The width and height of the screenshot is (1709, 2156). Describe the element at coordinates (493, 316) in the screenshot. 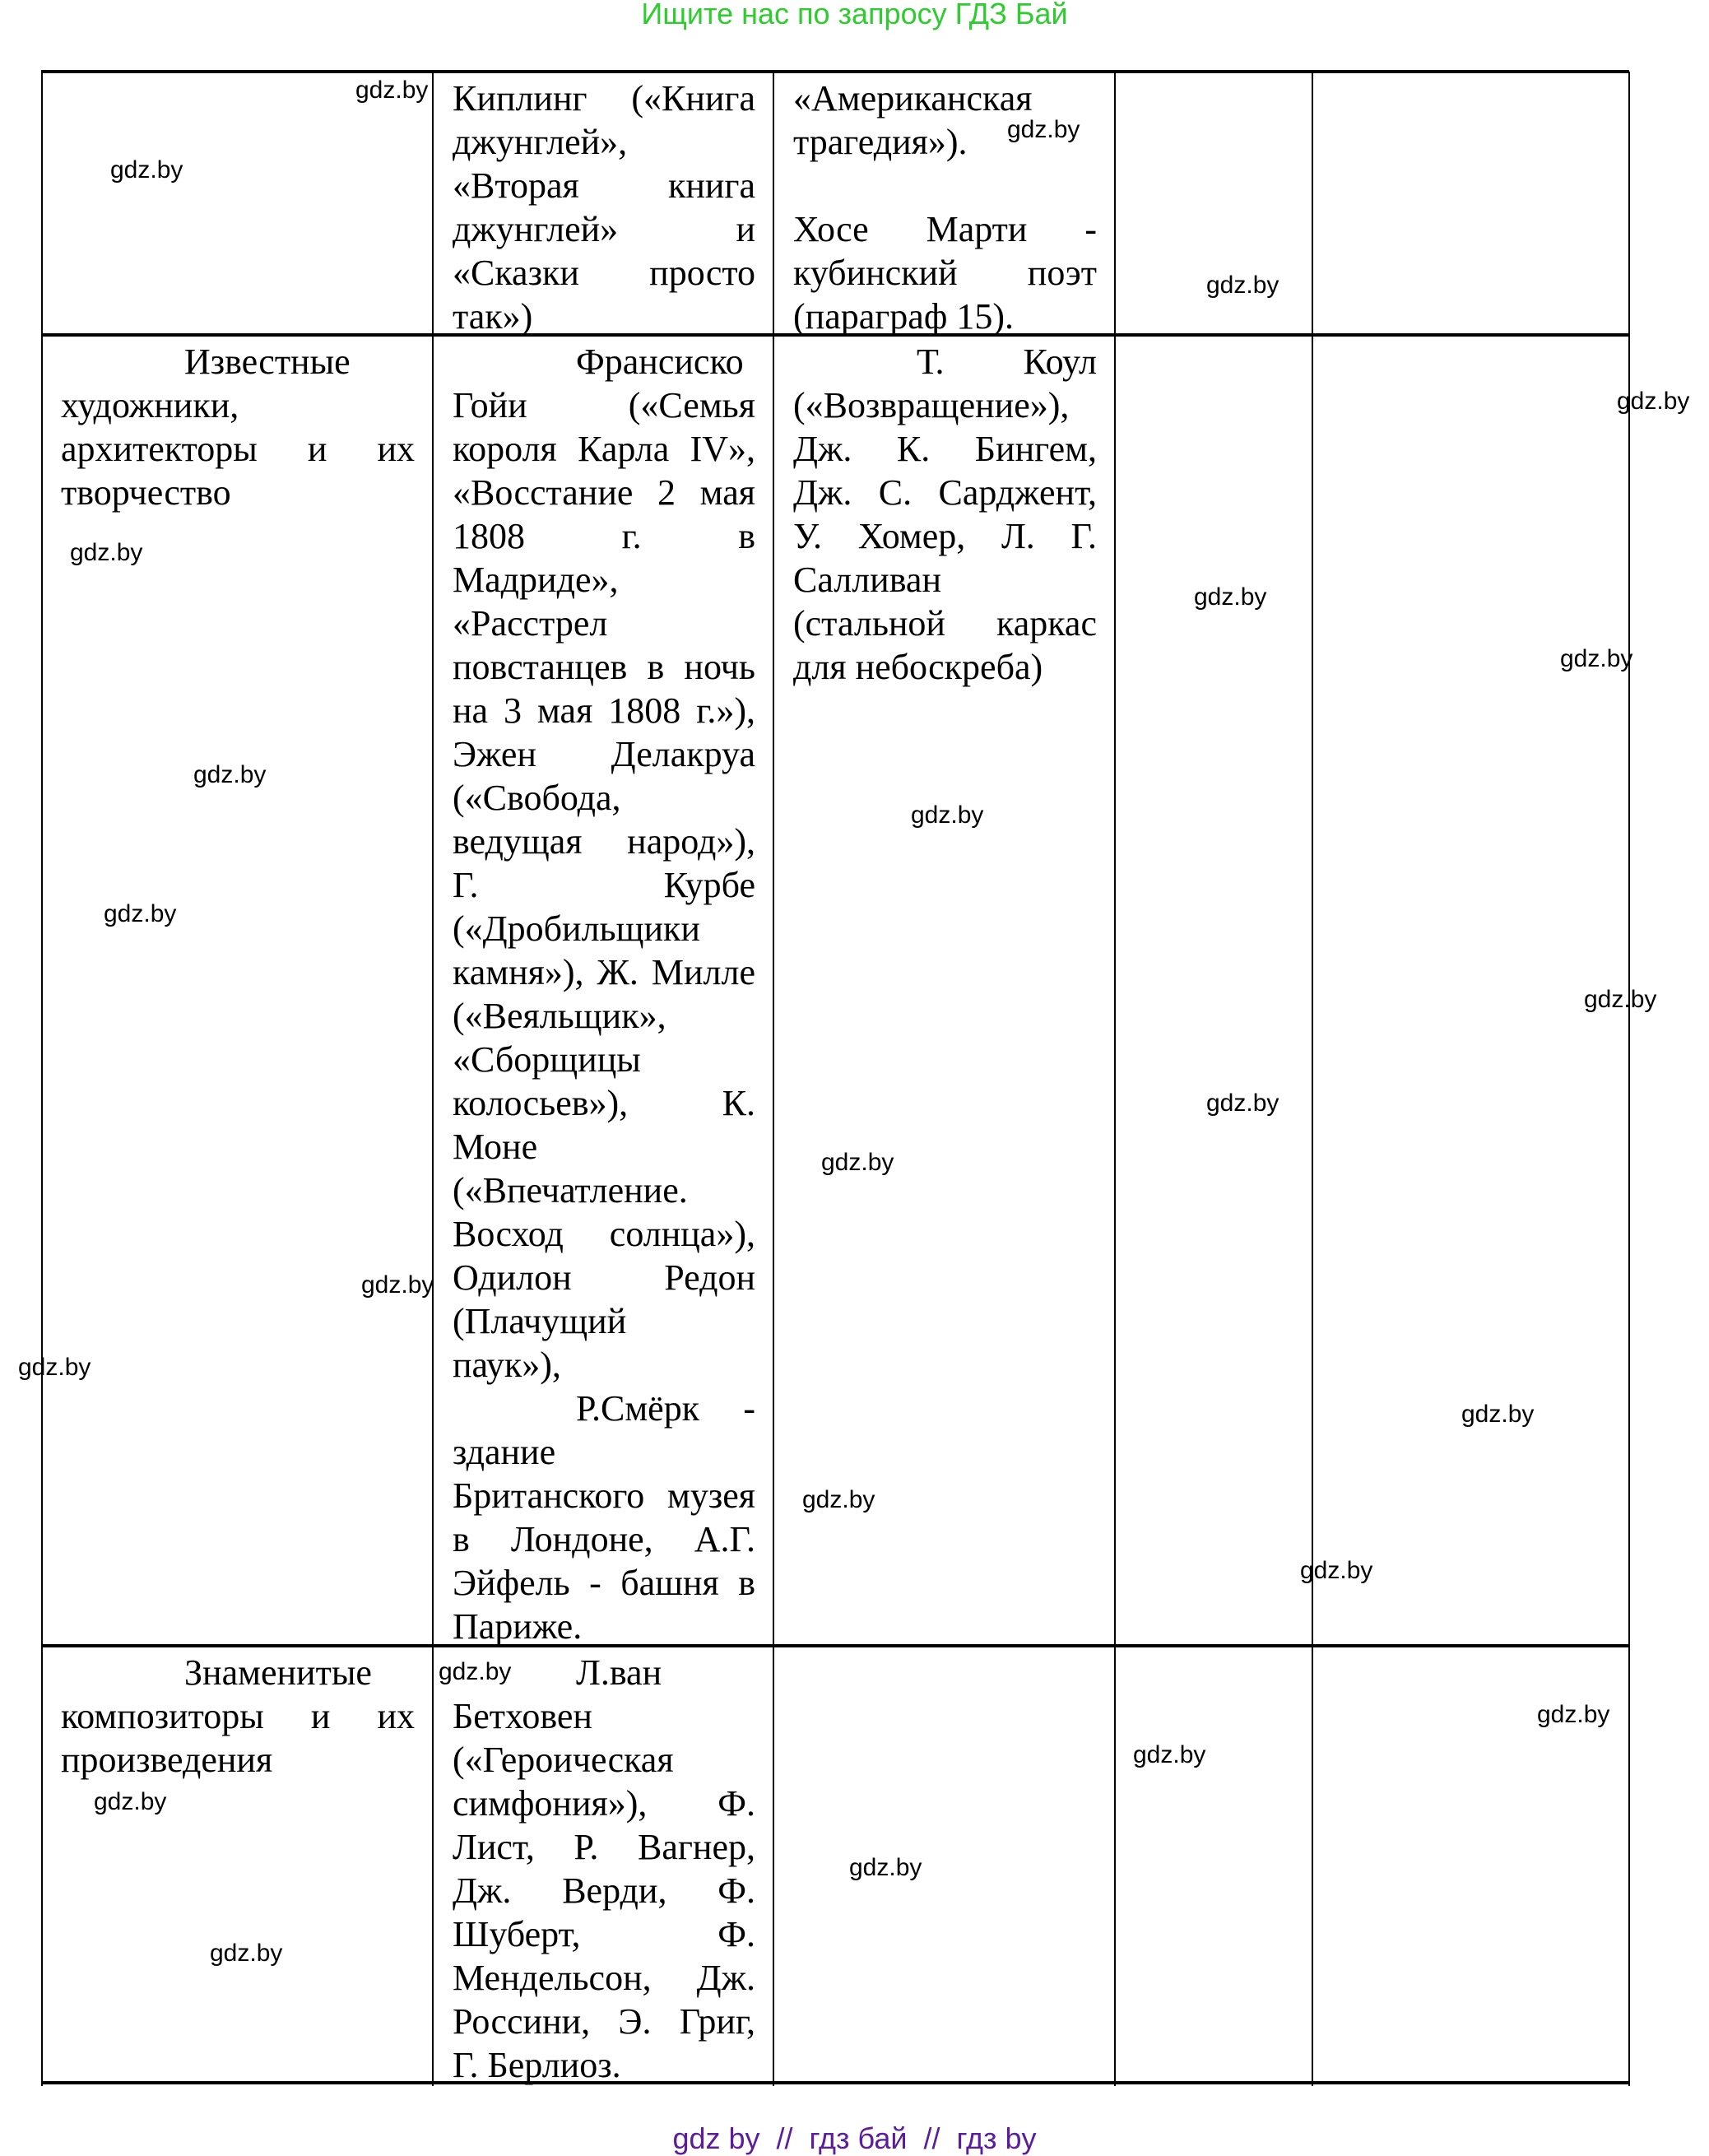

I see `text-line: так»)` at that location.